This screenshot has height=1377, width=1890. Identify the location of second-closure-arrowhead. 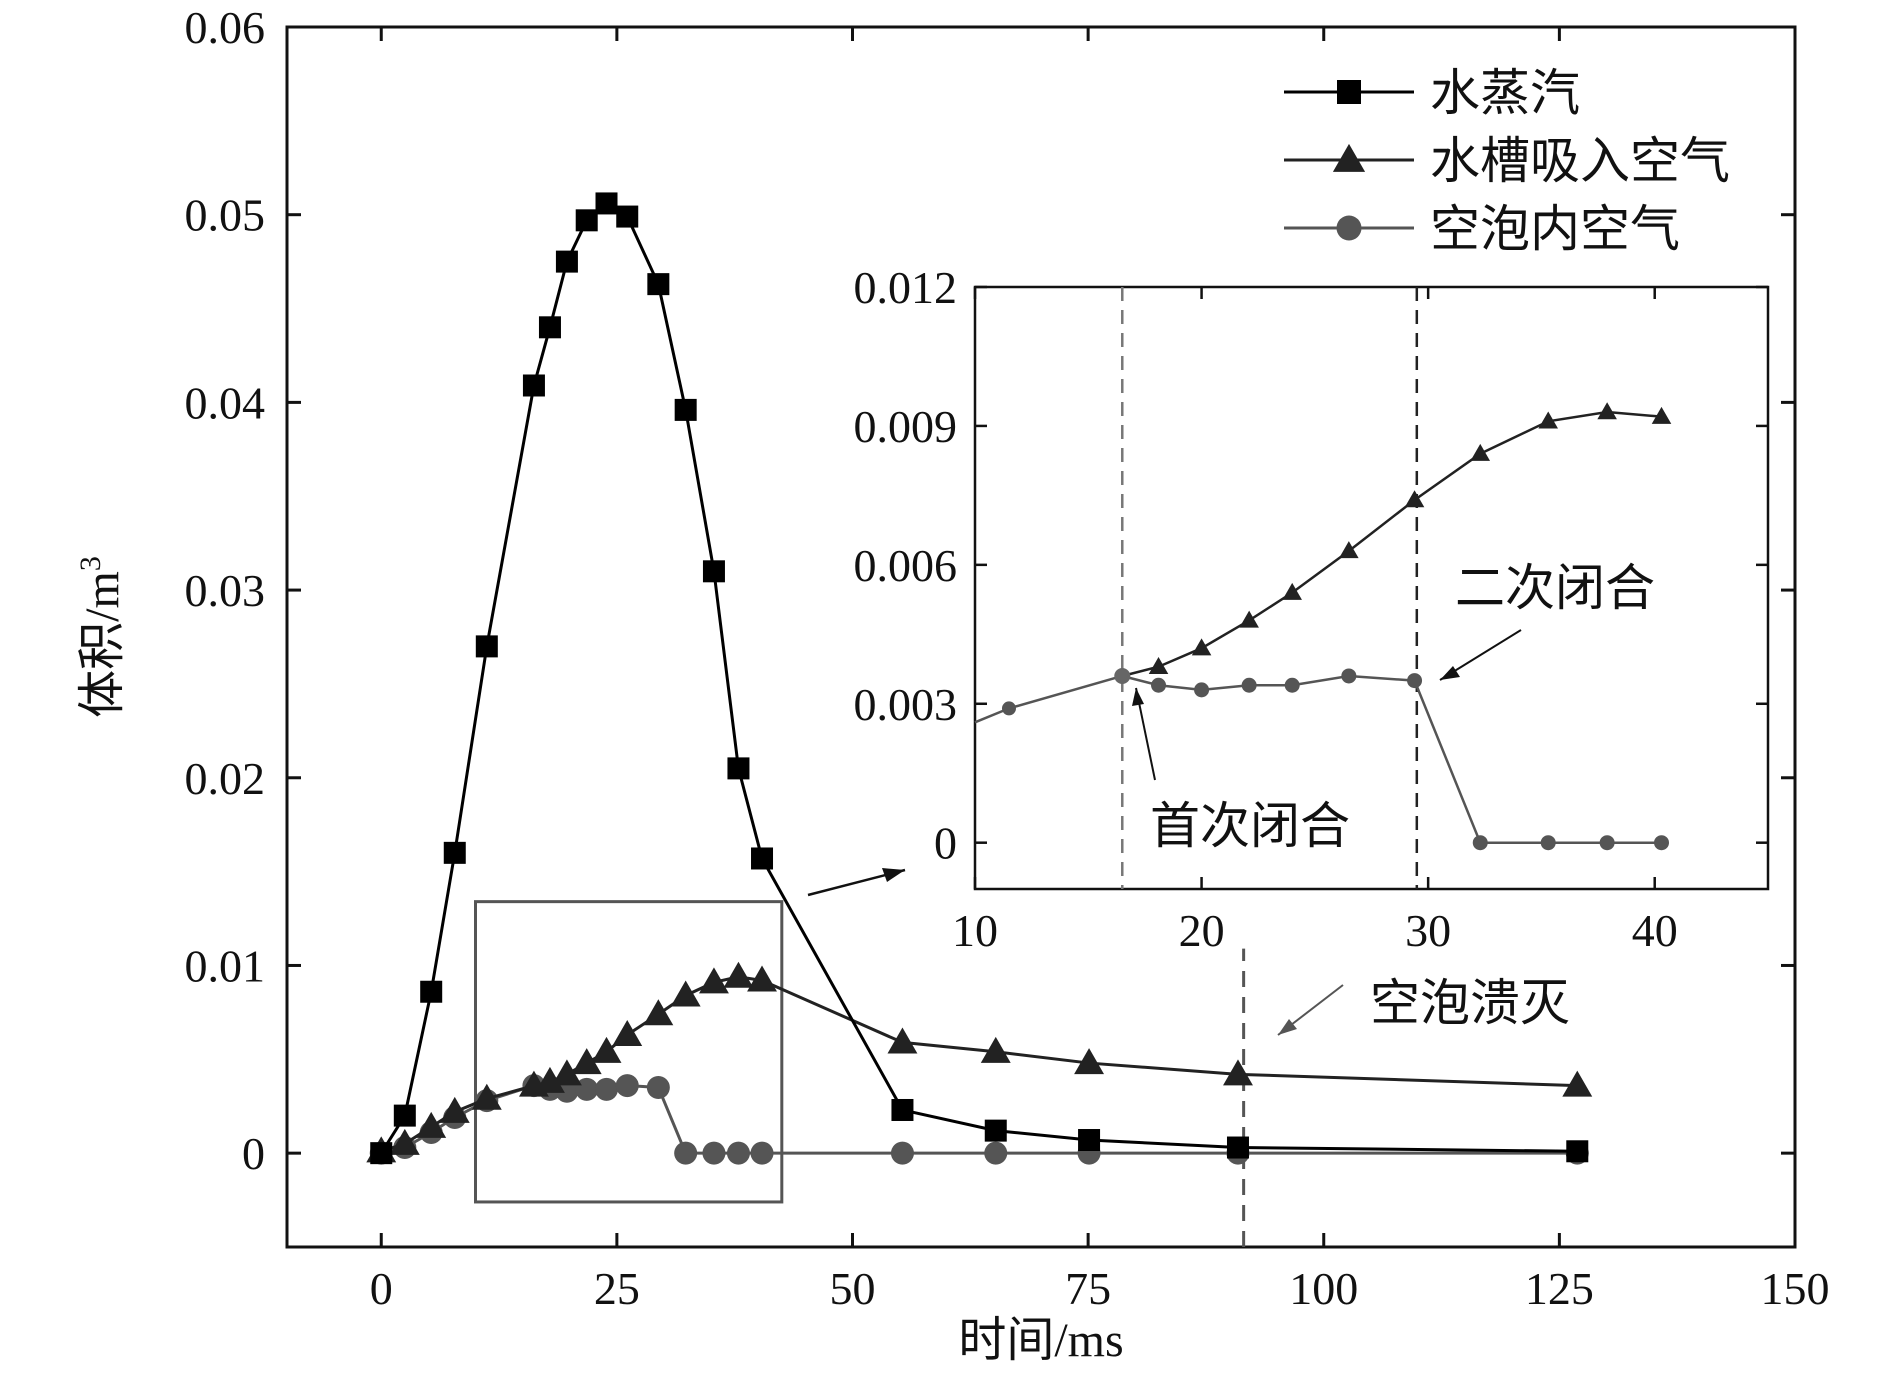
(1450, 673).